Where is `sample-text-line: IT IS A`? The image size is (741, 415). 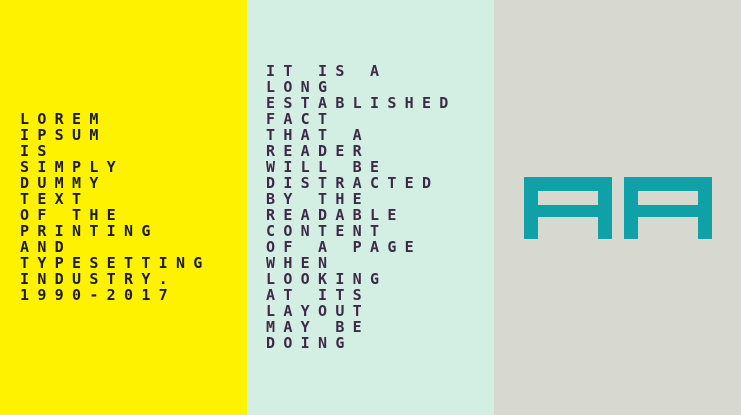
sample-text-line: IT IS A is located at coordinates (327, 71).